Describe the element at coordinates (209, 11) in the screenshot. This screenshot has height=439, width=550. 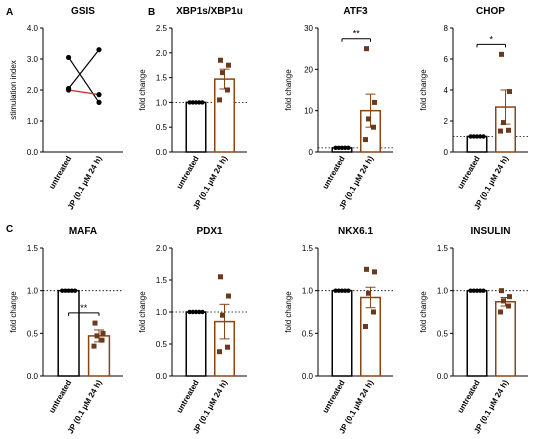
I see `panel-title: XBP1s/XBP1u` at that location.